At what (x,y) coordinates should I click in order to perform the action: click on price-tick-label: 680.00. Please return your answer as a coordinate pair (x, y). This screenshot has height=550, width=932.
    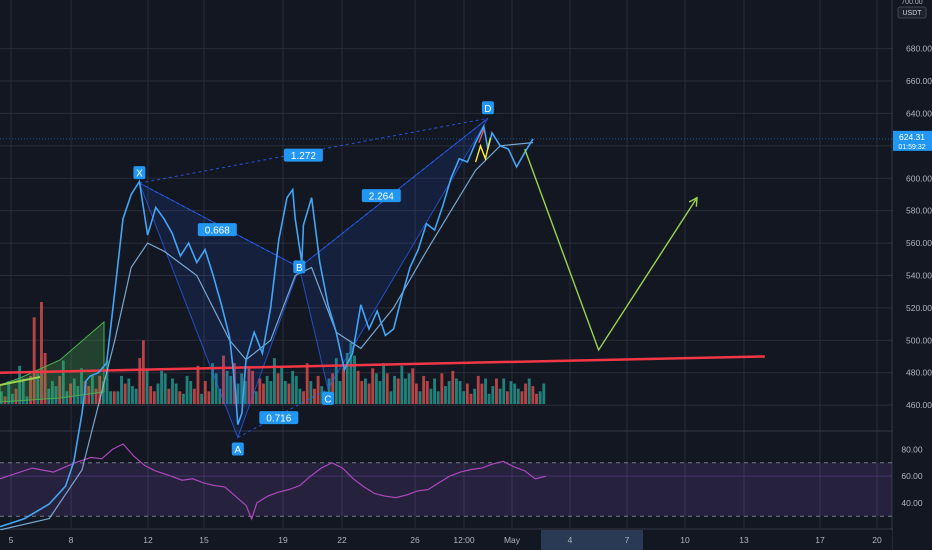
    Looking at the image, I should click on (919, 49).